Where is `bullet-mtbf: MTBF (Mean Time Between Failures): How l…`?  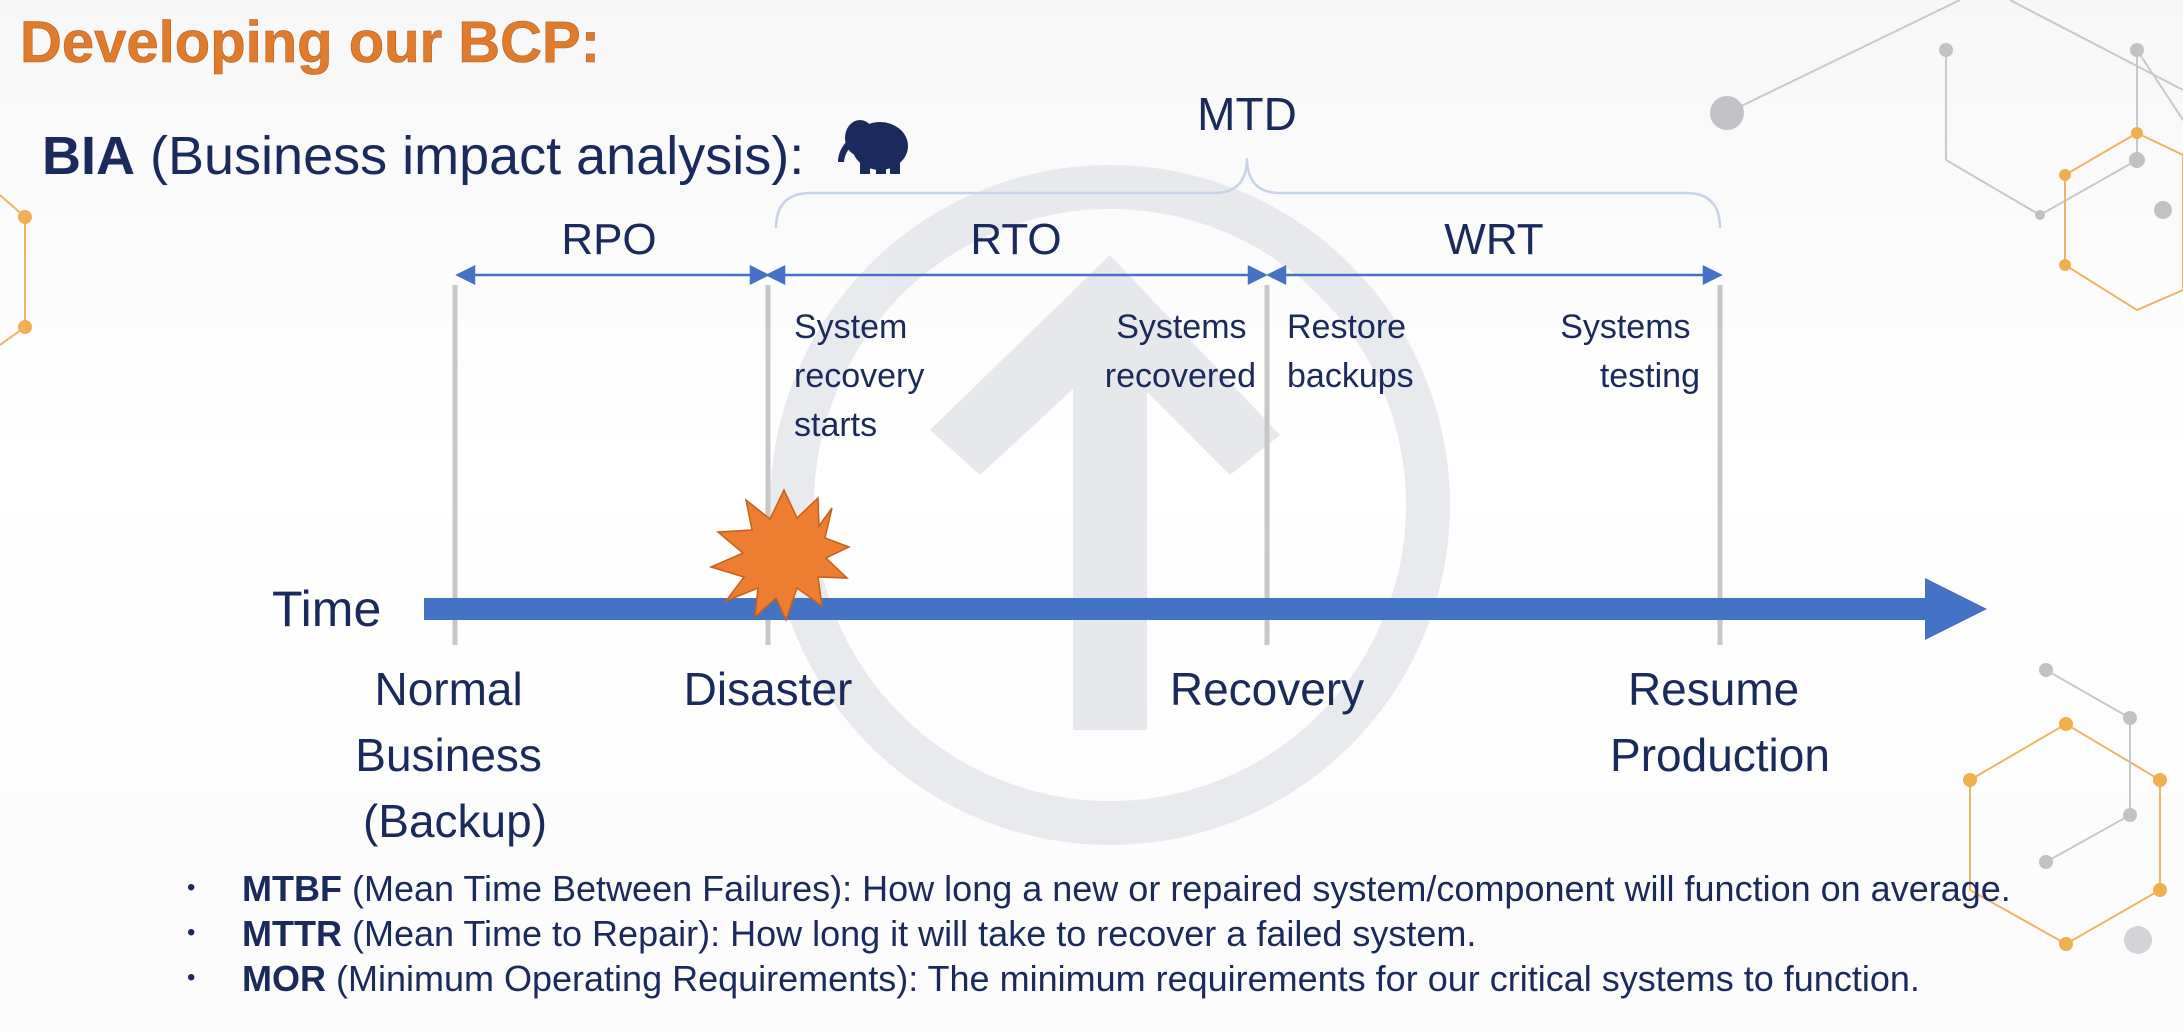 bullet-mtbf: MTBF (Mean Time Between Failures): How l… is located at coordinates (1183, 888).